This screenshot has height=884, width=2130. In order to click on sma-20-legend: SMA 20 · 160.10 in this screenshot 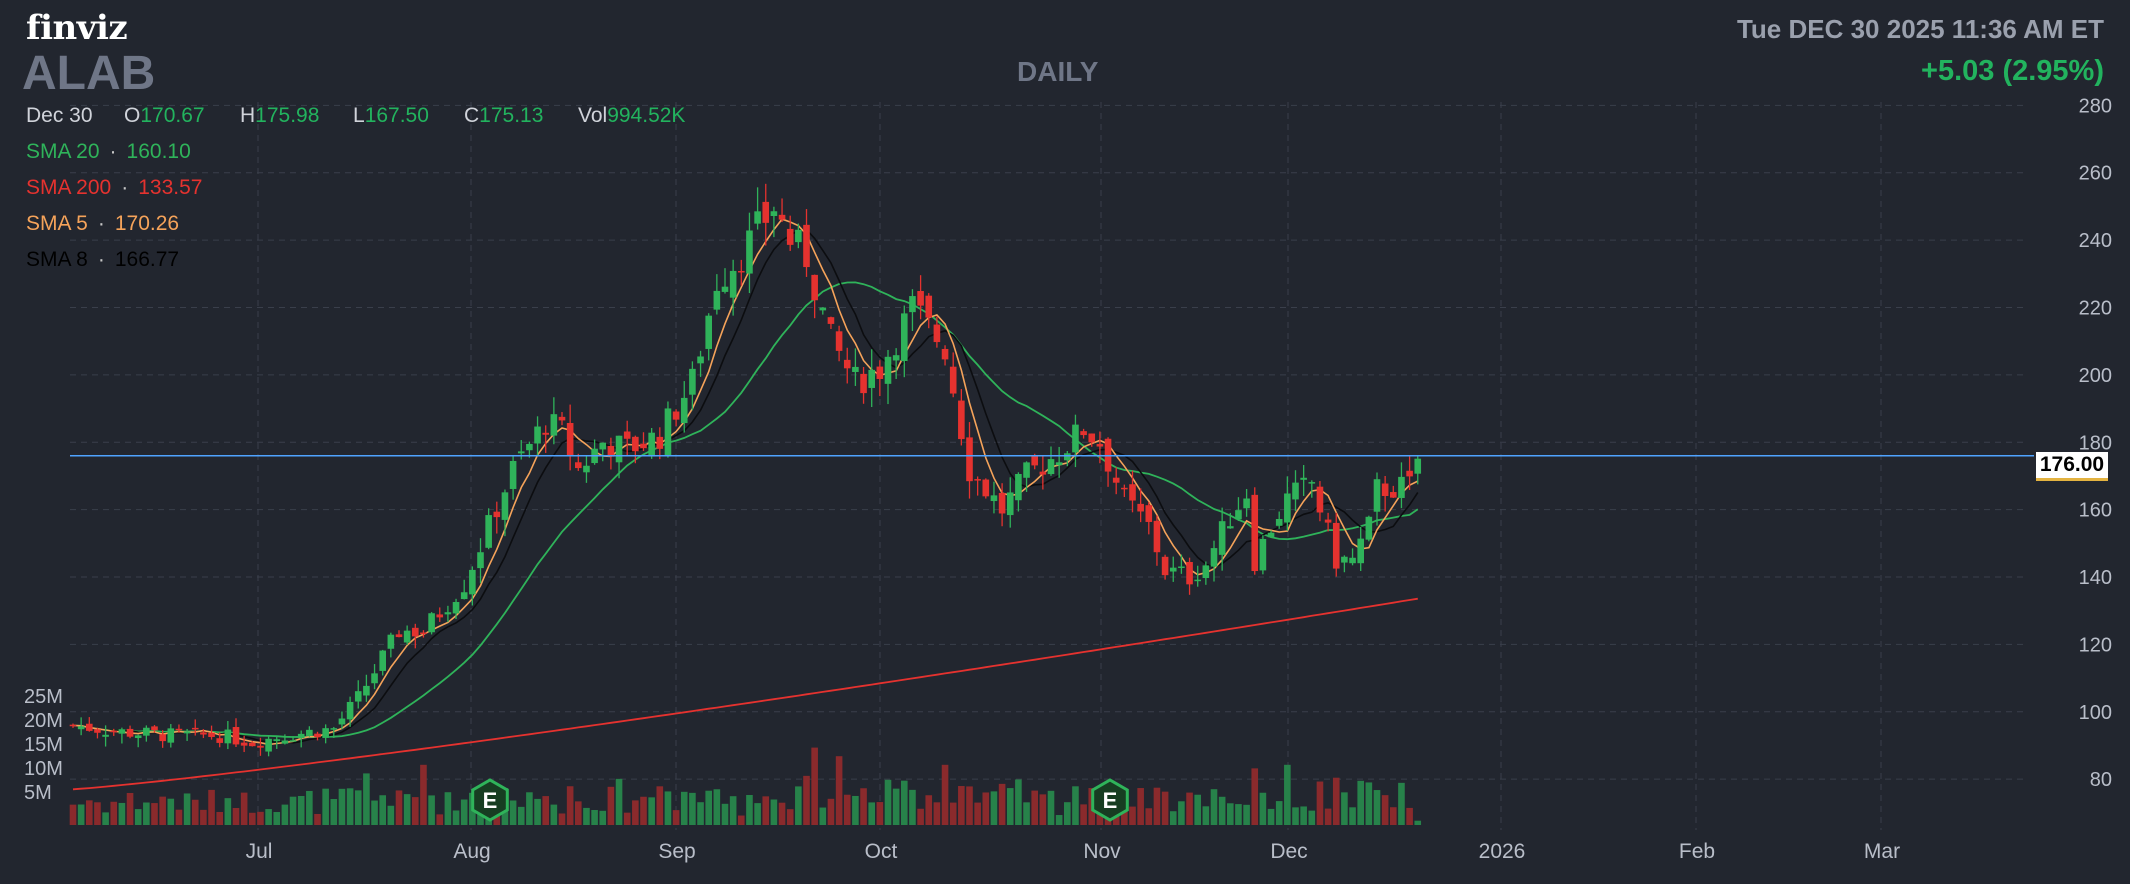, I will do `click(108, 151)`.